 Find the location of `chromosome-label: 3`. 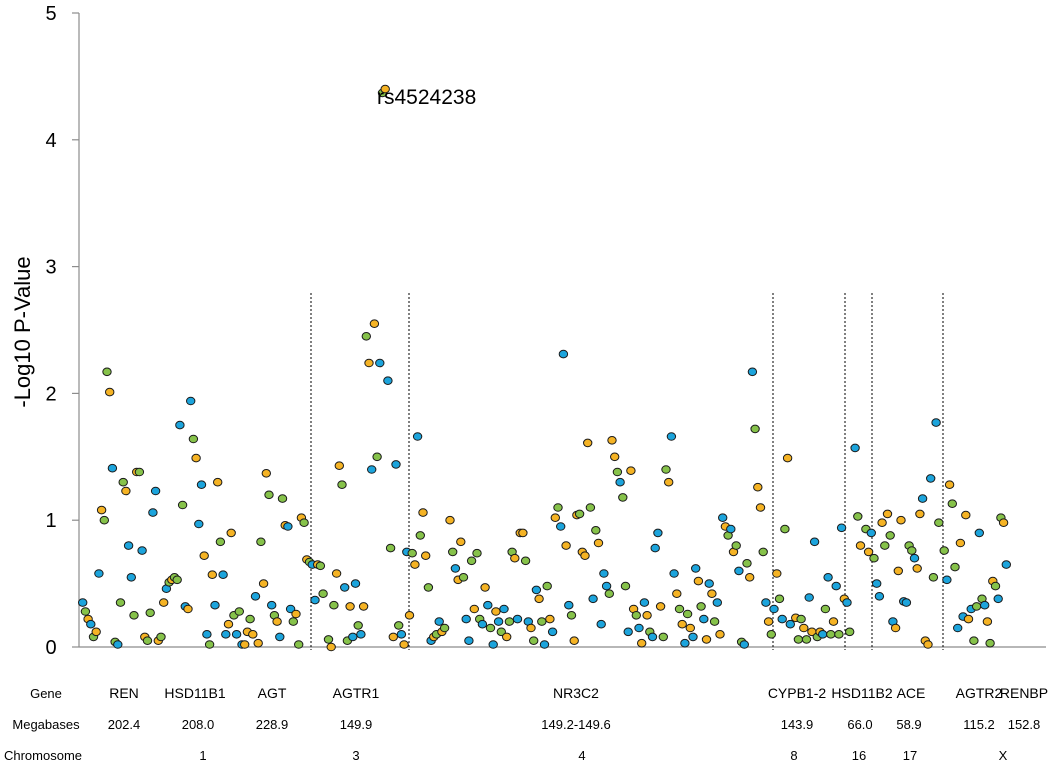

chromosome-label: 3 is located at coordinates (355, 755).